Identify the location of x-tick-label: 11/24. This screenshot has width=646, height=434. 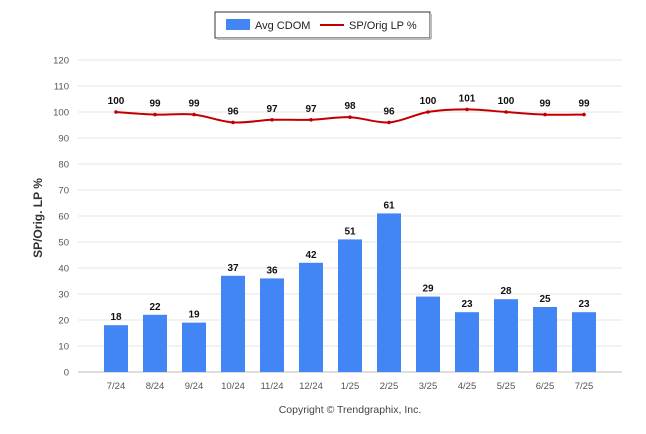
(271, 386).